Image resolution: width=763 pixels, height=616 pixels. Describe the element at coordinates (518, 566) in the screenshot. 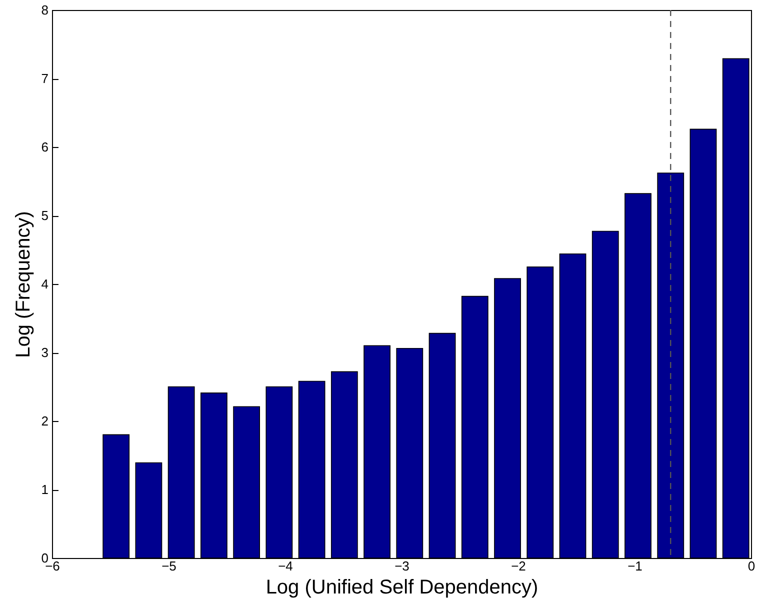

I see `x-tick-label: −2` at that location.